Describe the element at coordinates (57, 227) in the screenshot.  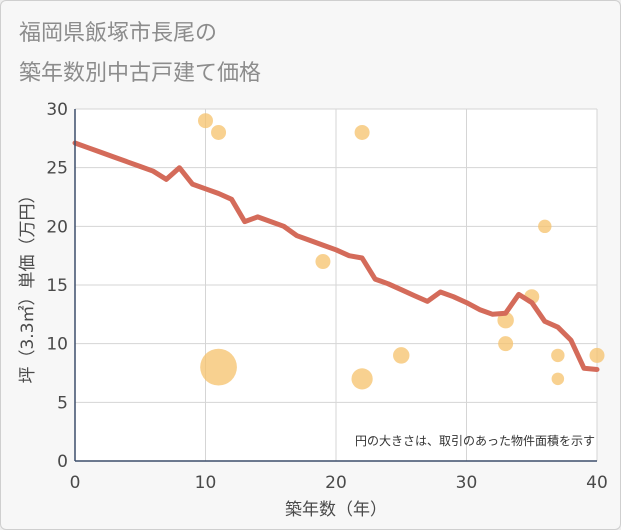
I see `y-tick-label: 20` at that location.